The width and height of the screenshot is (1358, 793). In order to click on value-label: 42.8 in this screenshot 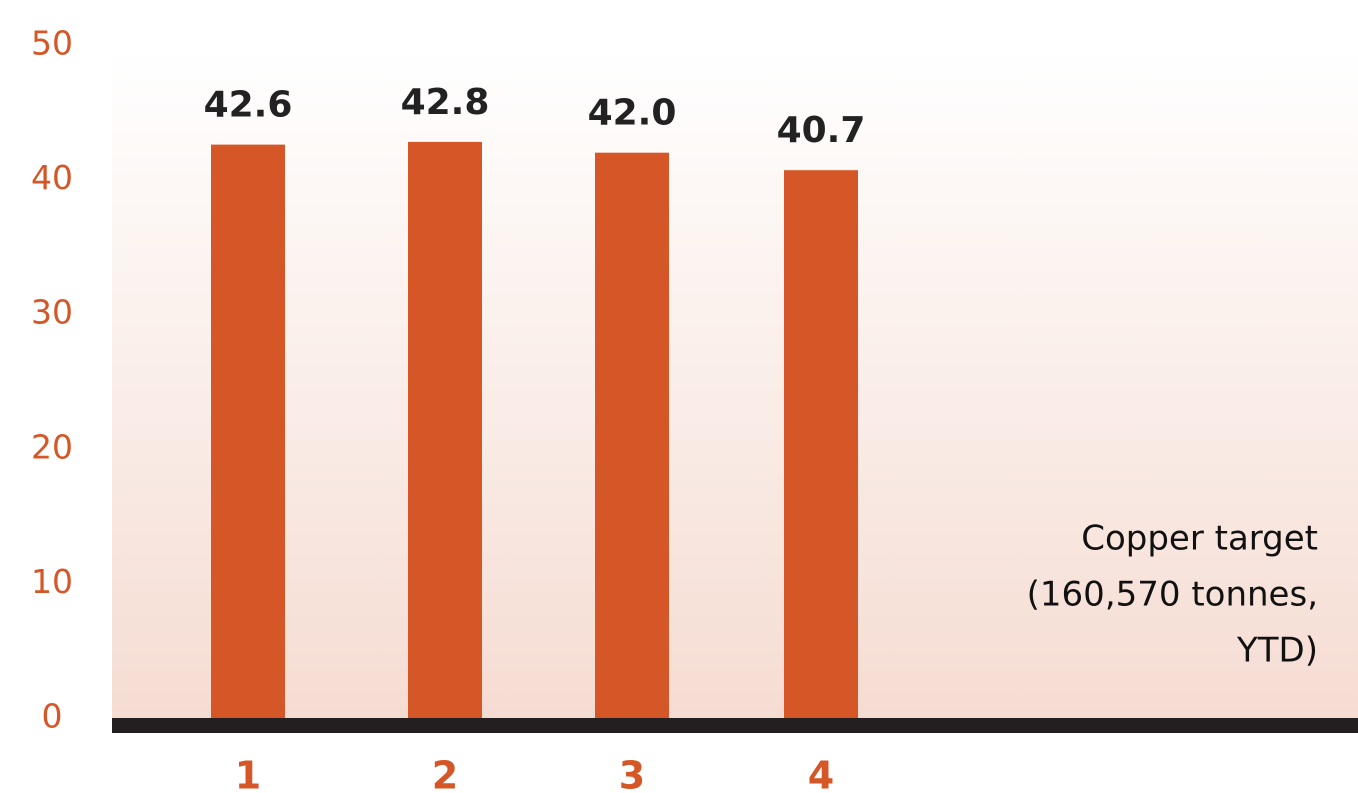, I will do `click(445, 102)`.